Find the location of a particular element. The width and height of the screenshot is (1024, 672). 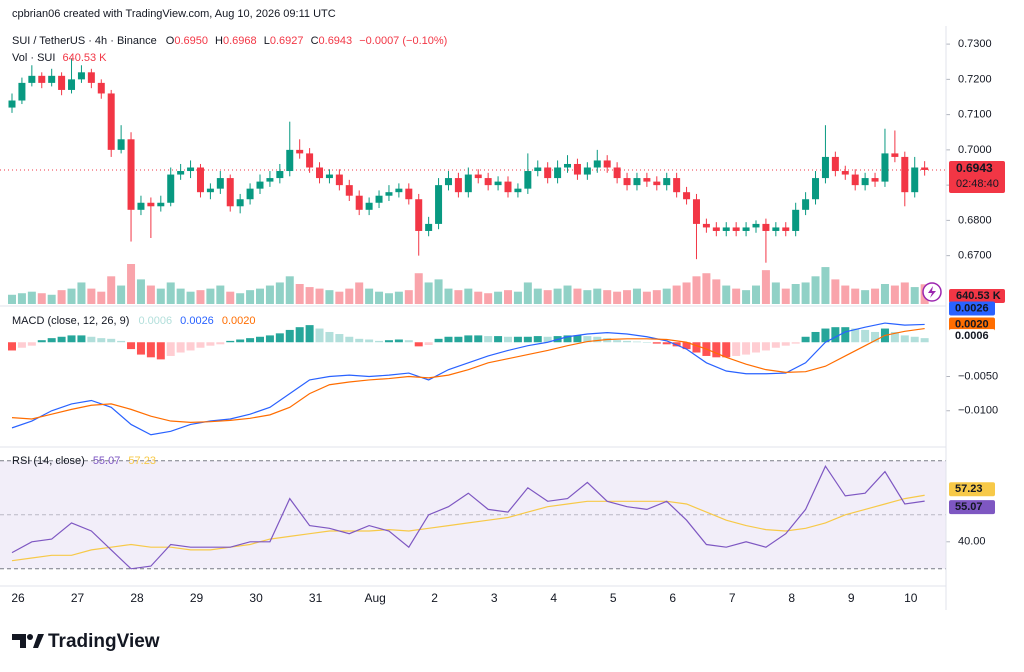

logo: TradingView is located at coordinates (86, 641).